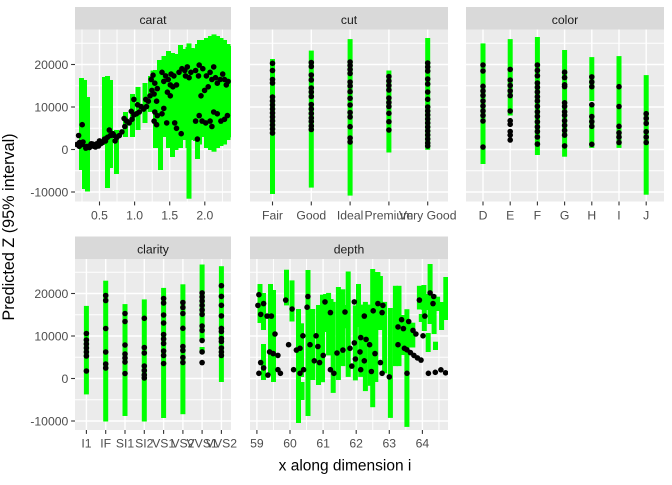  I want to click on svg-text: IF, so click(105, 444).